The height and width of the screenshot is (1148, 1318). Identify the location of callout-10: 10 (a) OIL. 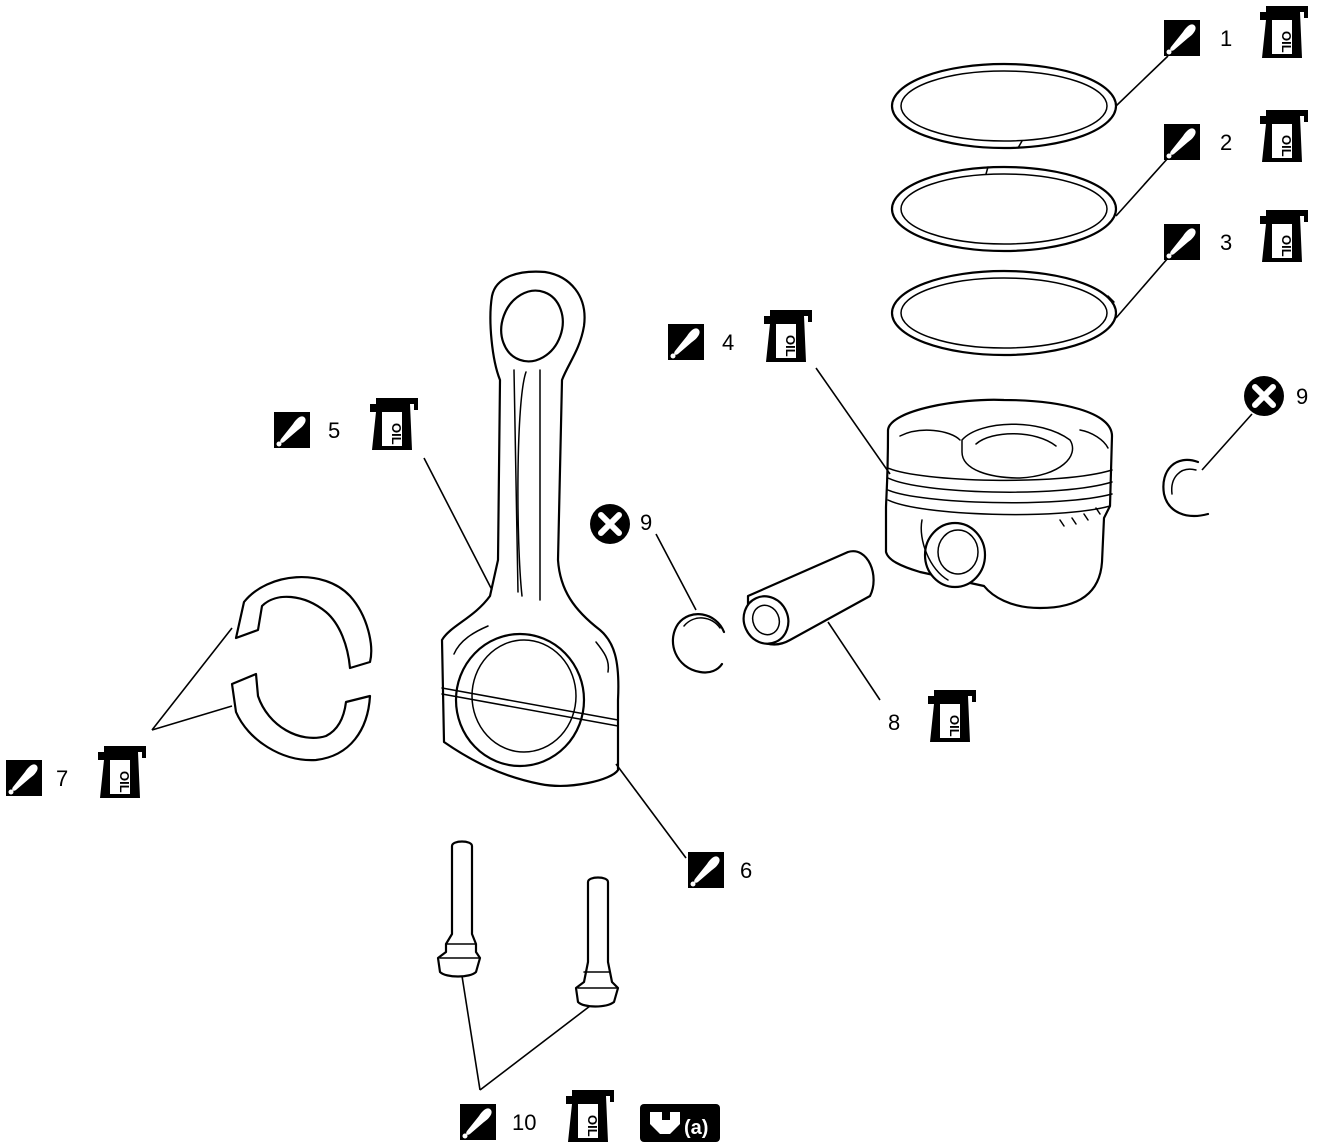
(590, 1116).